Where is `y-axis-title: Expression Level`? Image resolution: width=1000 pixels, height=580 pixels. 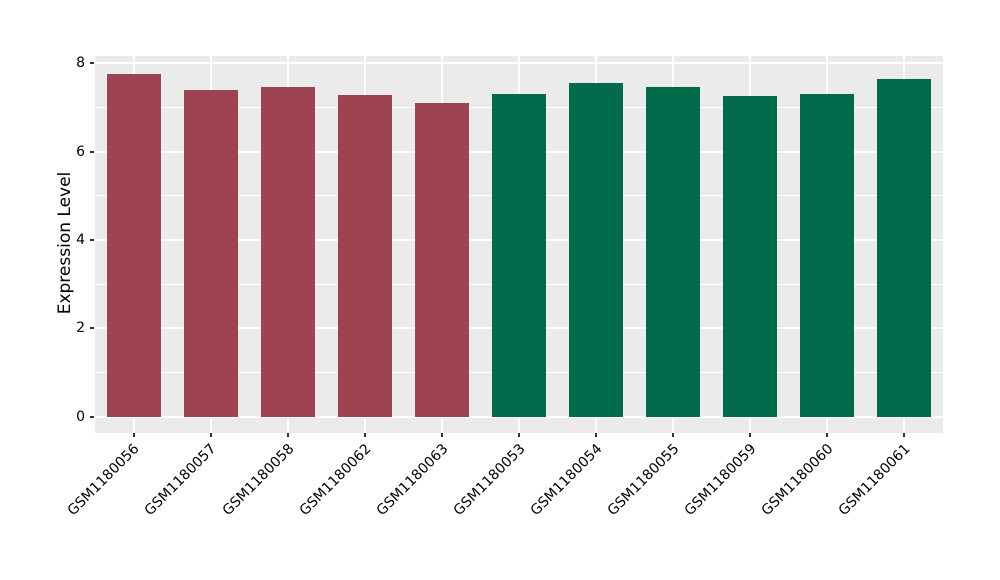 y-axis-title: Expression Level is located at coordinates (65, 243).